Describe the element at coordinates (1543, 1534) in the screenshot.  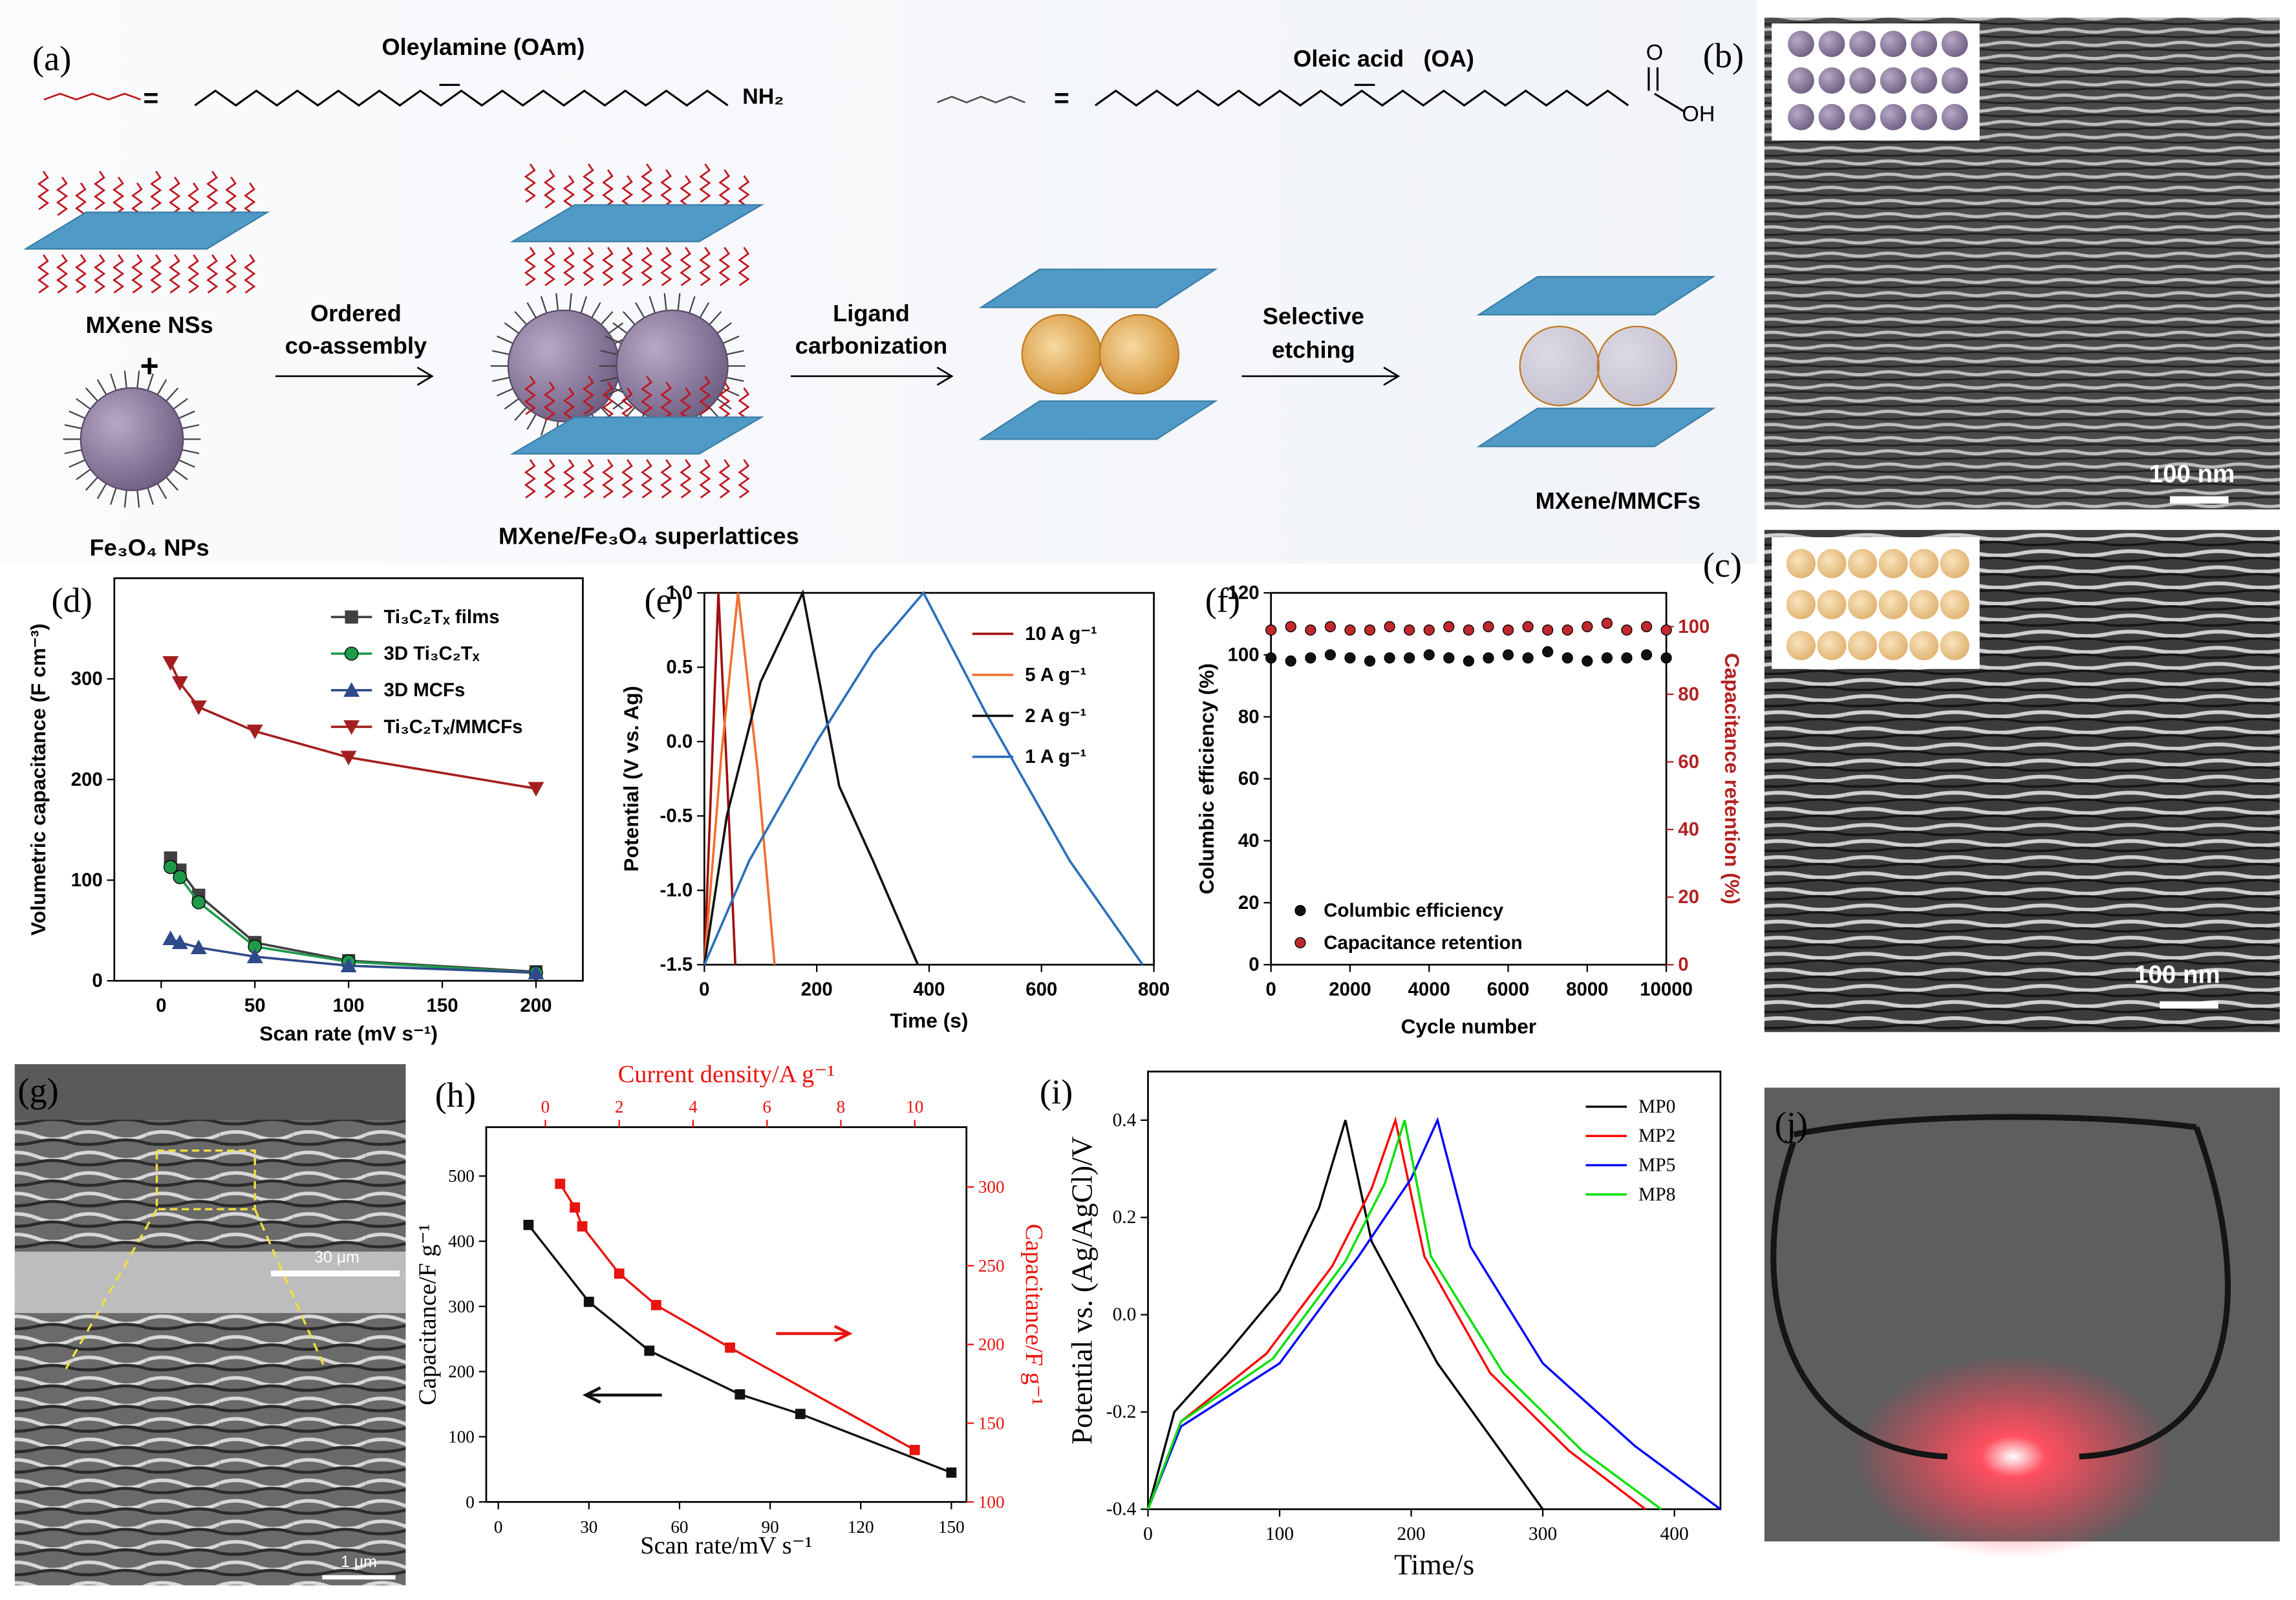
I see `x-tick-label: 300` at that location.